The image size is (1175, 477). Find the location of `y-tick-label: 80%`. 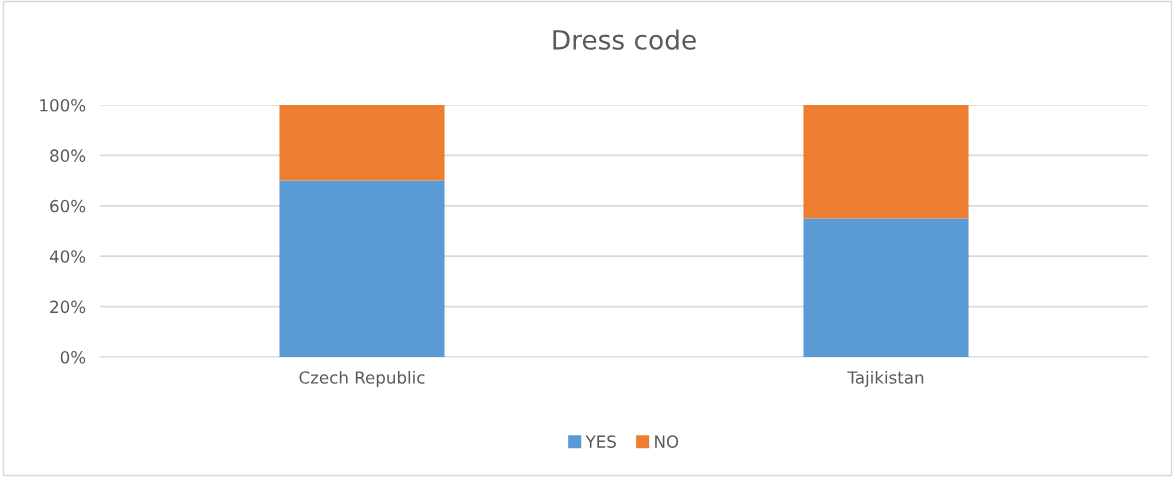

y-tick-label: 80% is located at coordinates (68, 155).